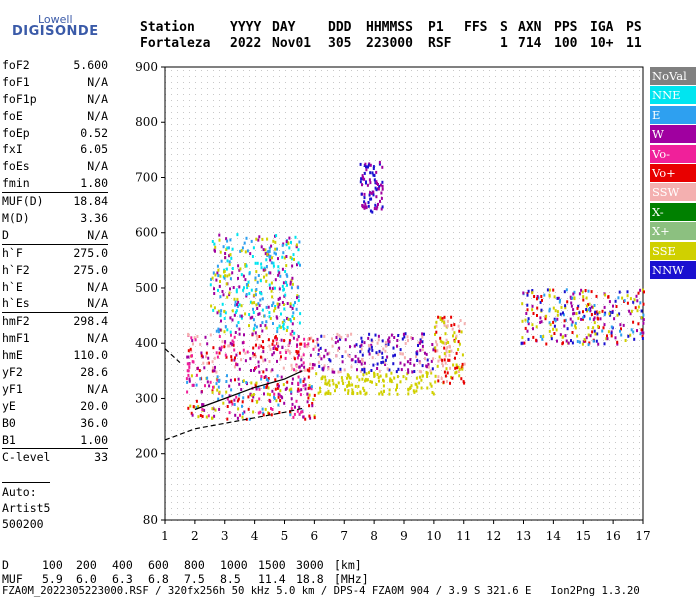 The width and height of the screenshot is (700, 600). Describe the element at coordinates (55, 133) in the screenshot. I see `param-row: foEp 0.52` at that location.